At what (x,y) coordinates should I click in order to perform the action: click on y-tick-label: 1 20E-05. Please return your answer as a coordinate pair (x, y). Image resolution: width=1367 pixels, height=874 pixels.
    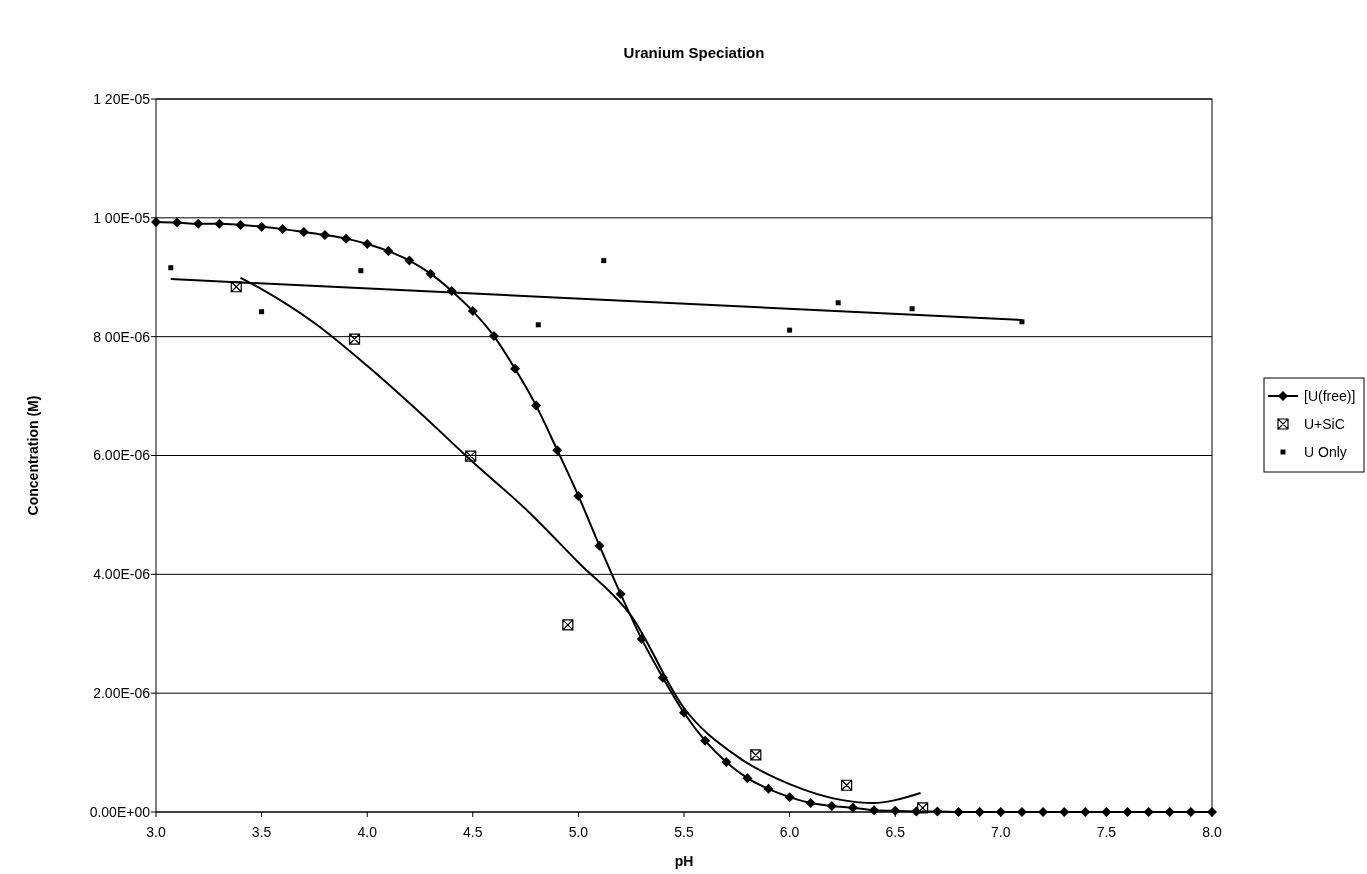
    Looking at the image, I should click on (122, 98).